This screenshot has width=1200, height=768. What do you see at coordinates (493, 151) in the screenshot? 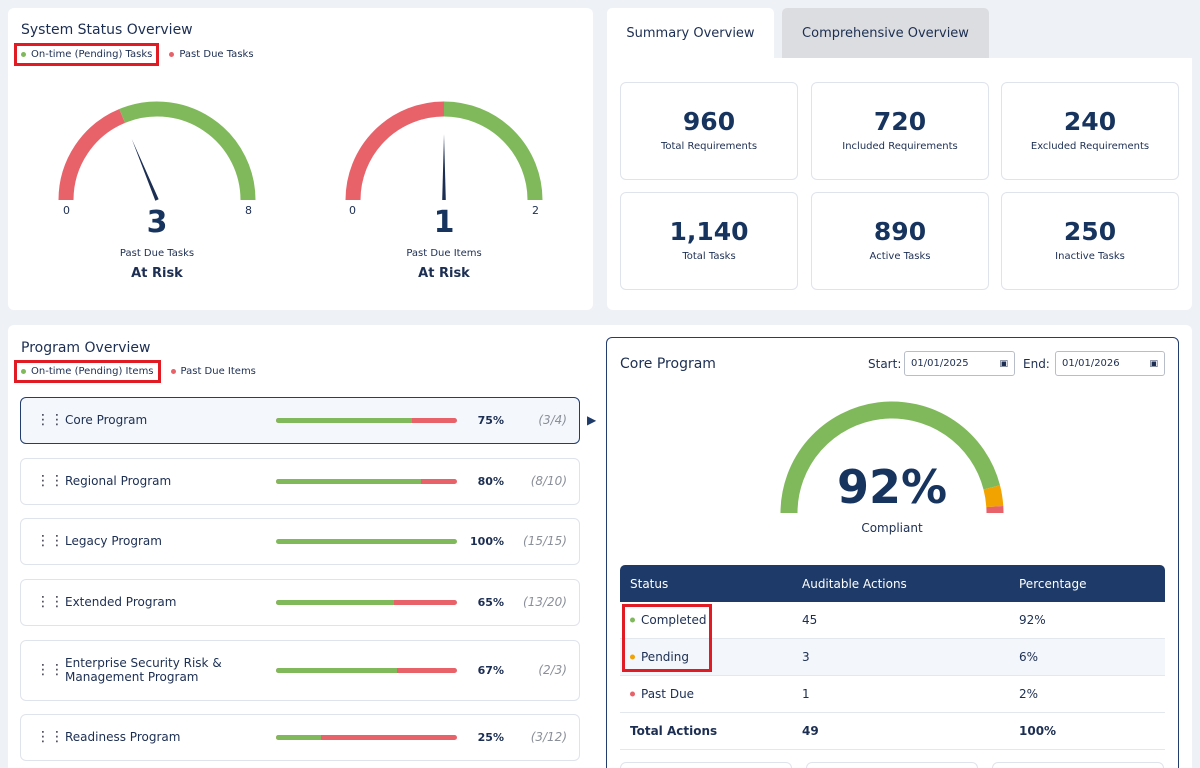
I see `gauge-on-time-arc` at bounding box center [493, 151].